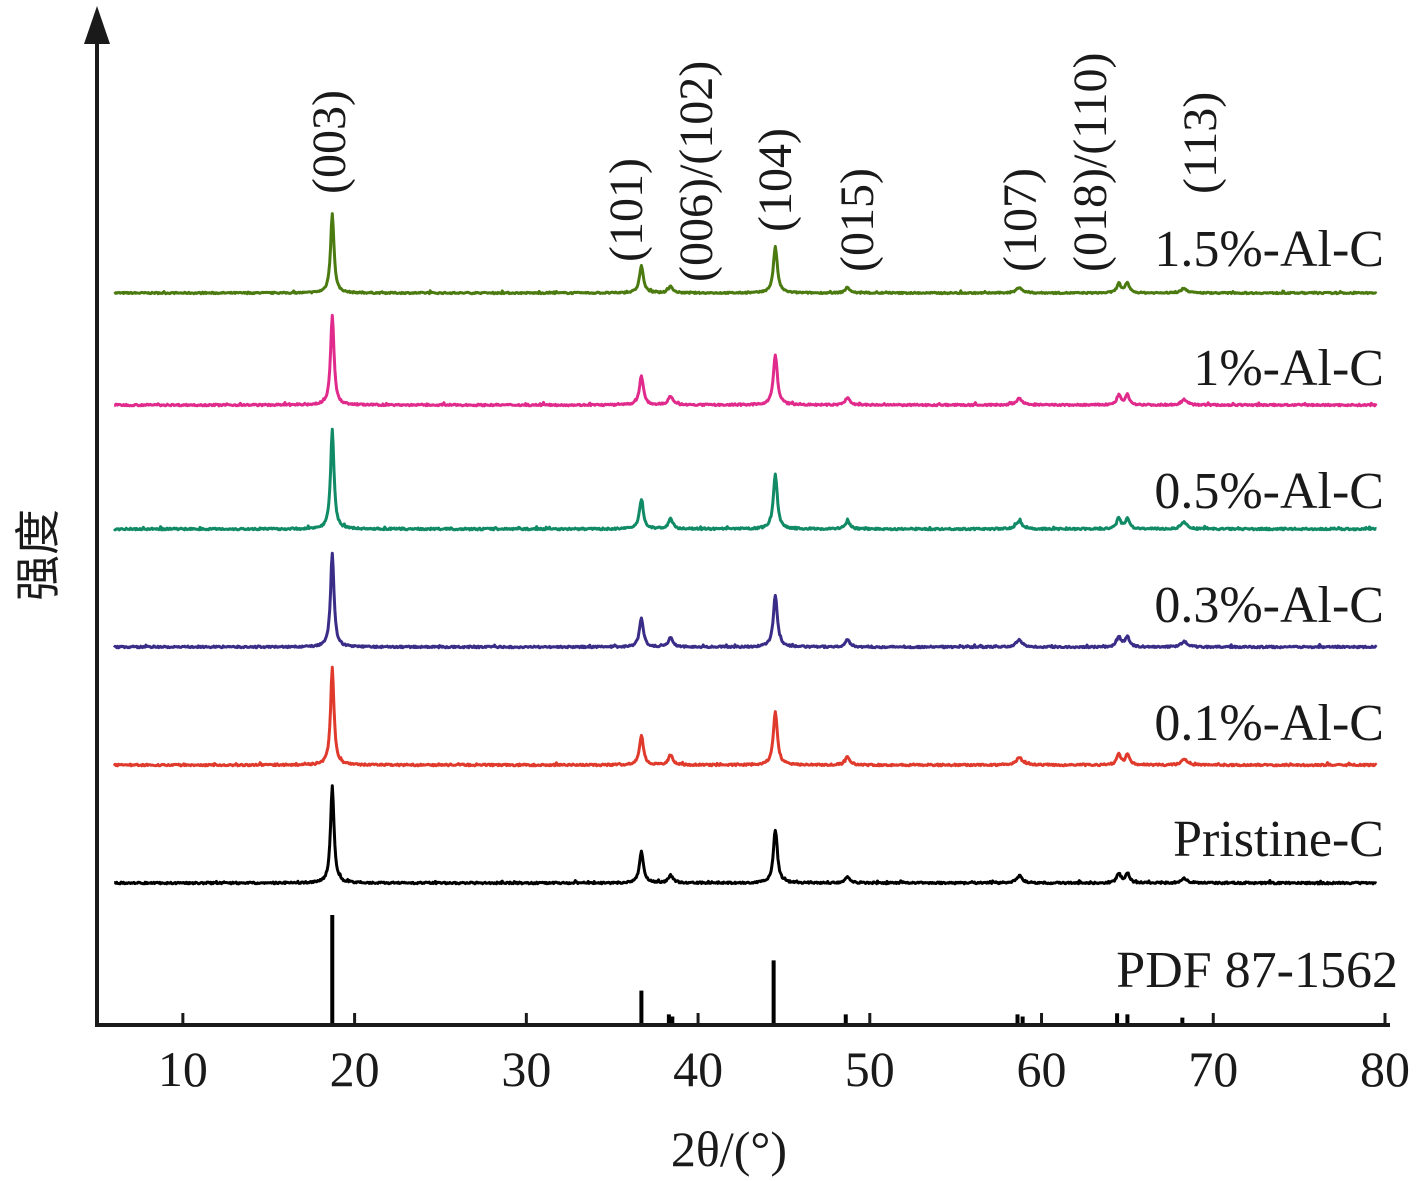  I want to click on peak-label: (107), so click(1020, 220).